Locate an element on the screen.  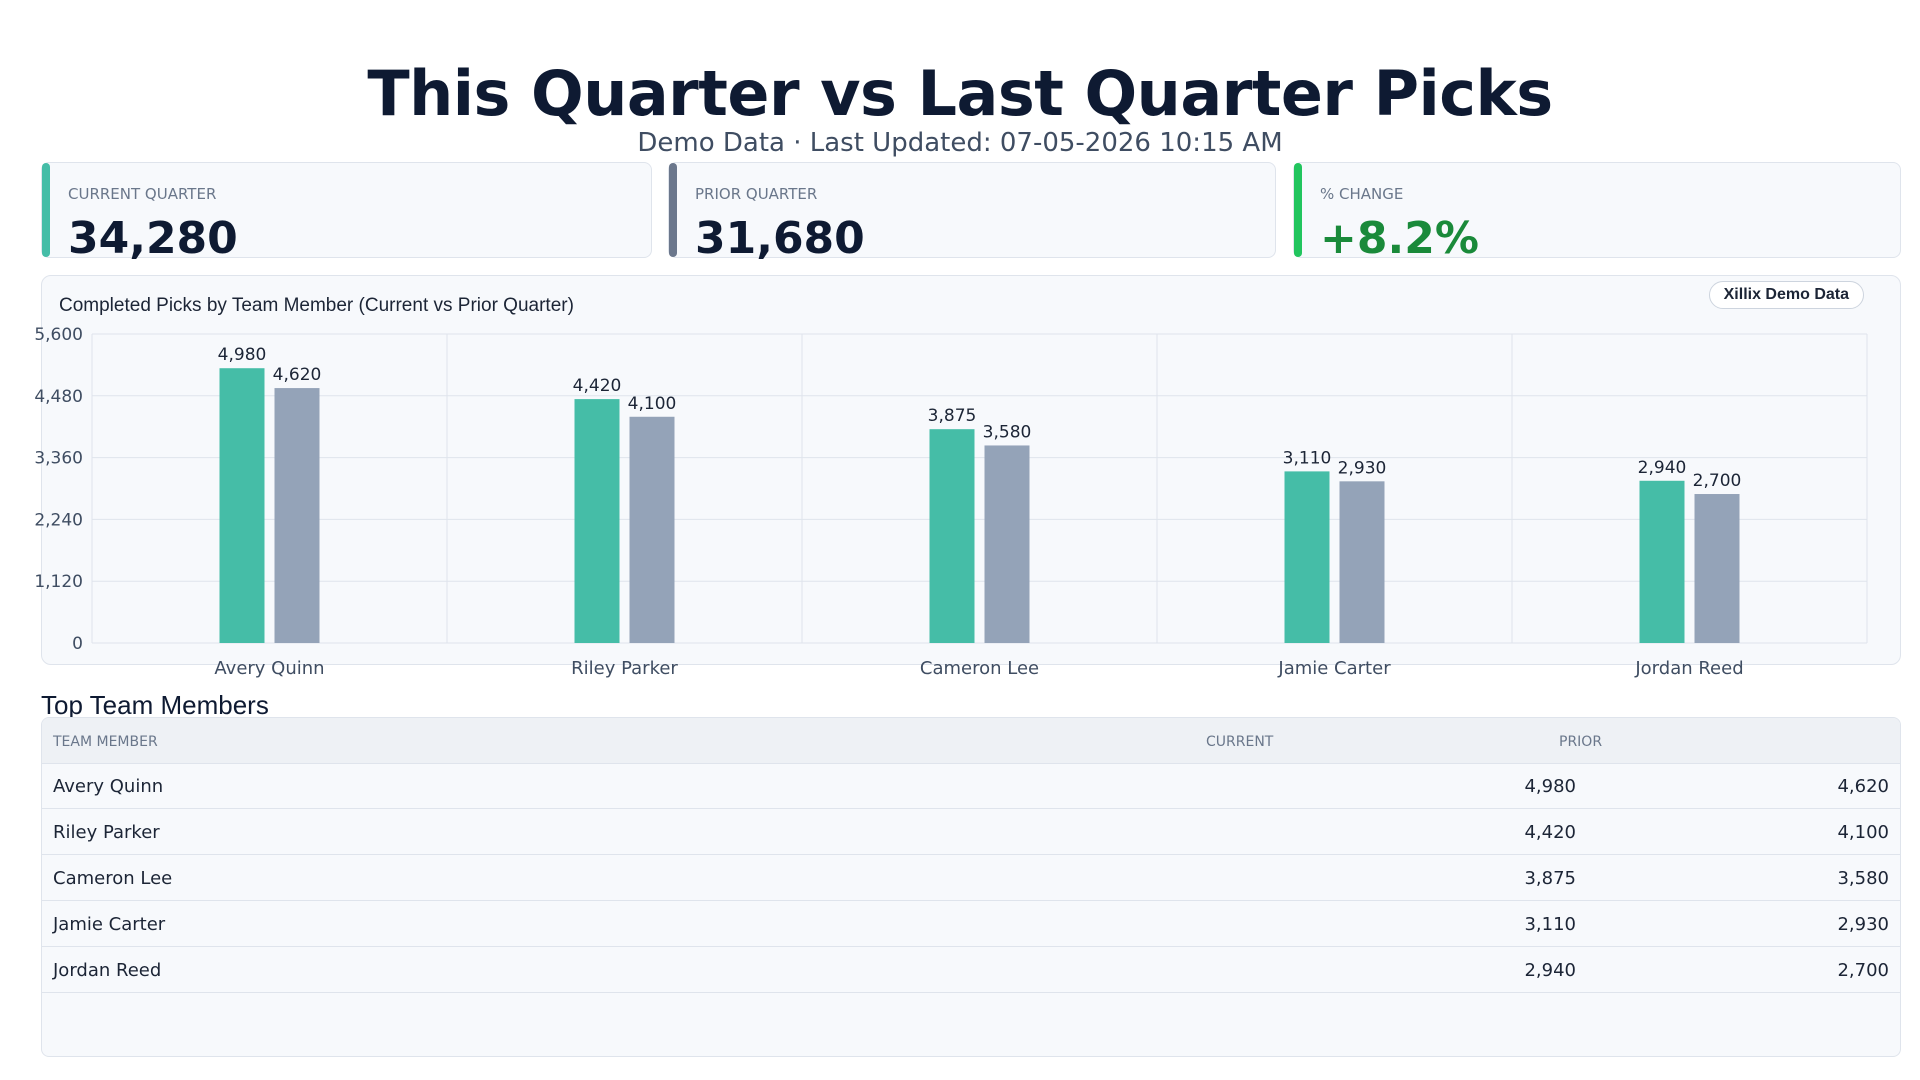
cell-current: 2,940 is located at coordinates (1550, 970).